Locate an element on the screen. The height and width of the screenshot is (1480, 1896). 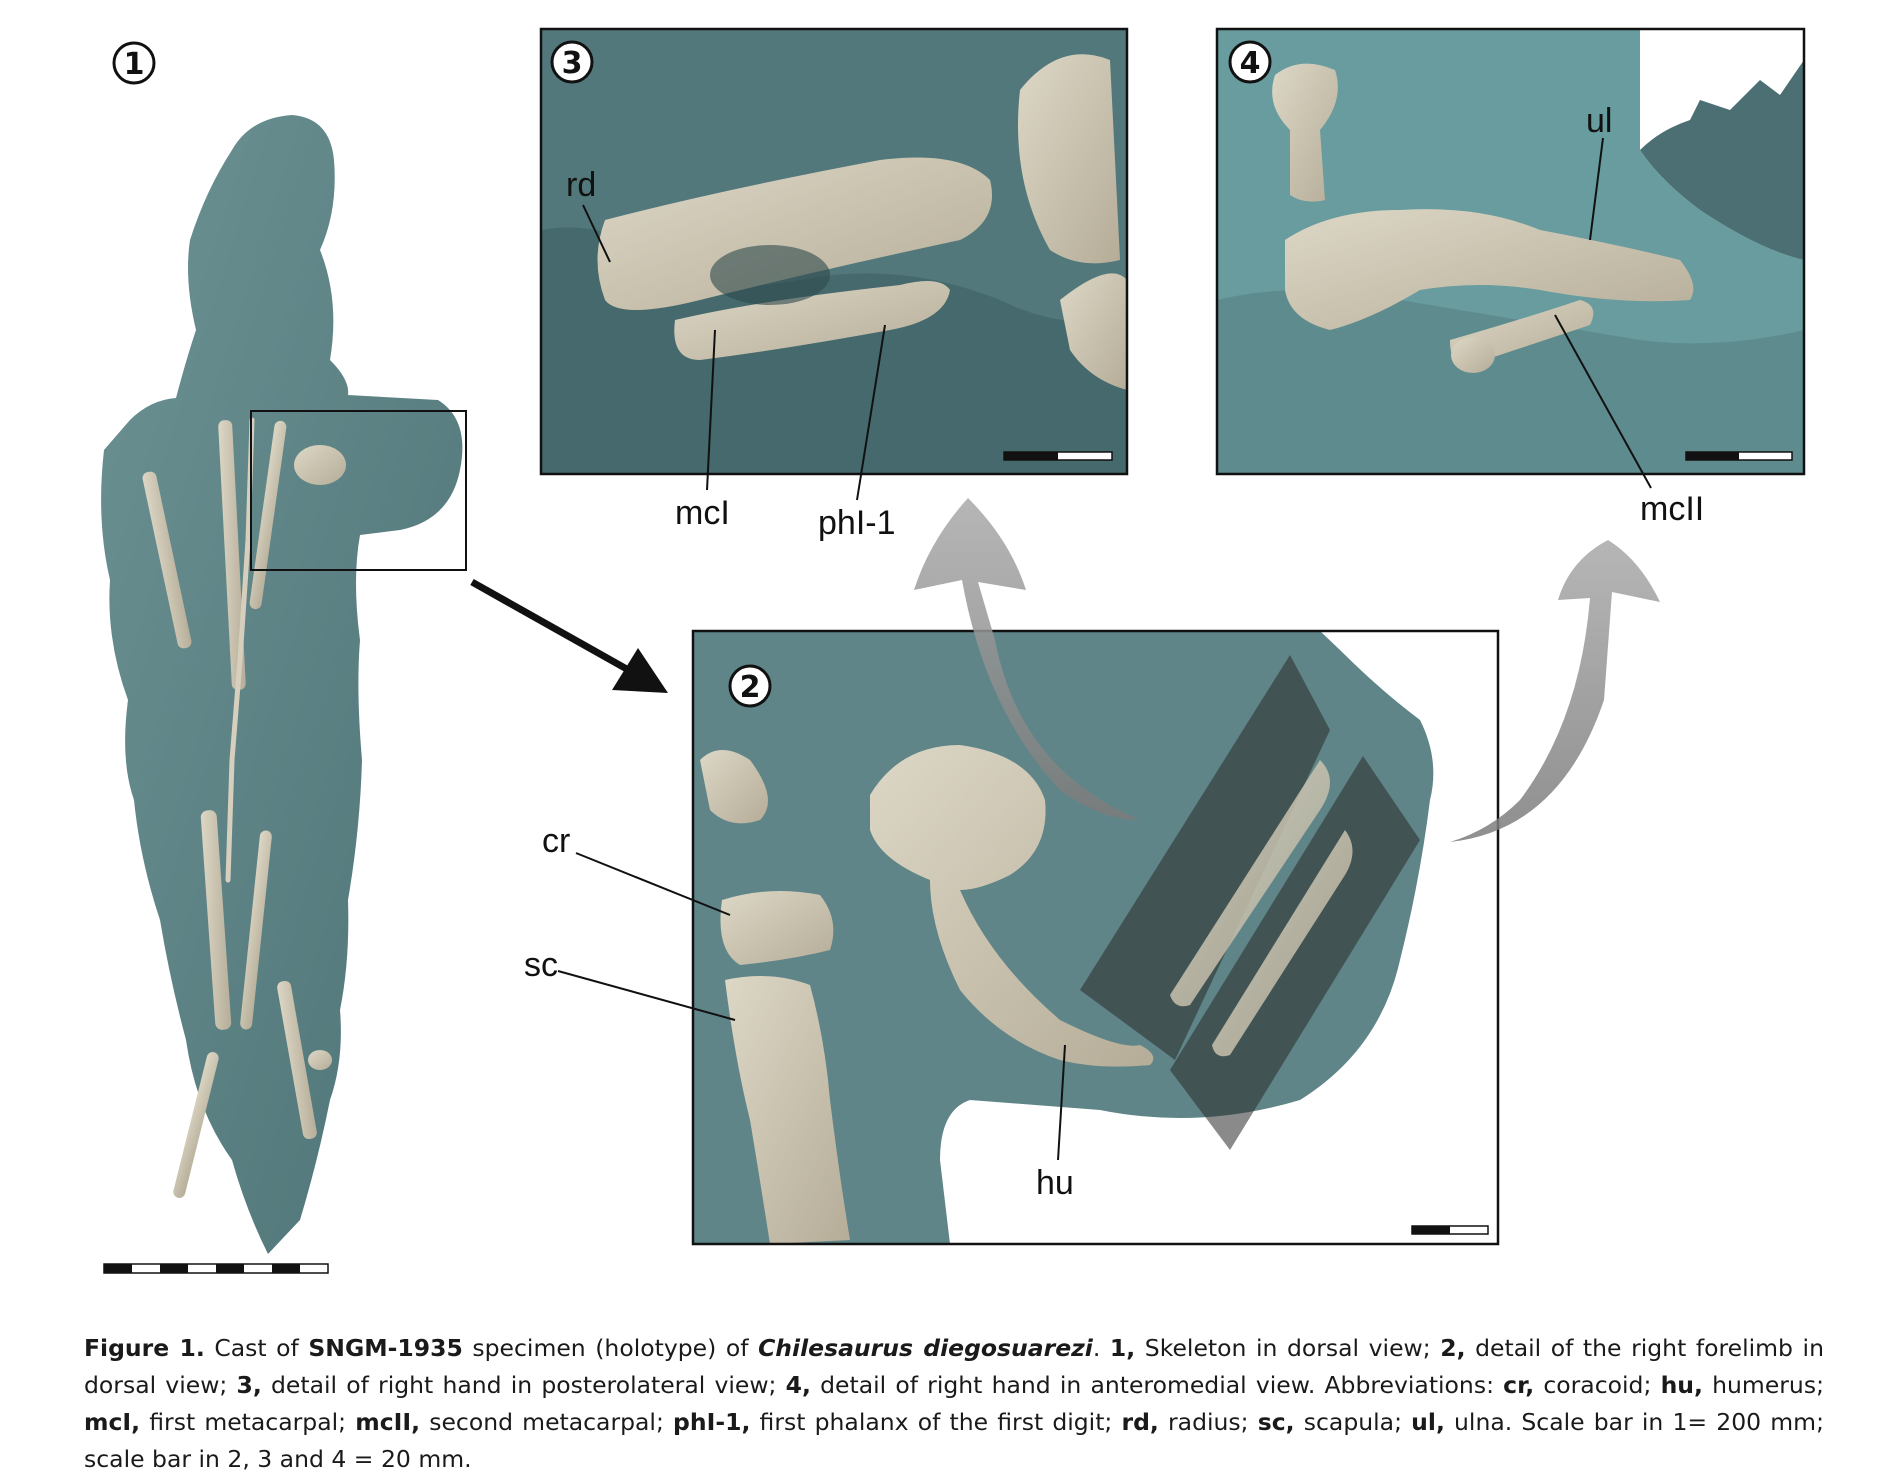
vertebral-column is located at coordinates (240, 650).